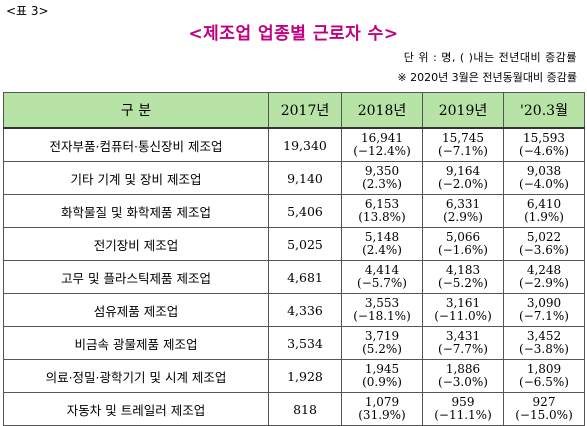 The image size is (587, 426). Describe the element at coordinates (463, 336) in the screenshot. I see `count-y2019: 3,431` at that location.